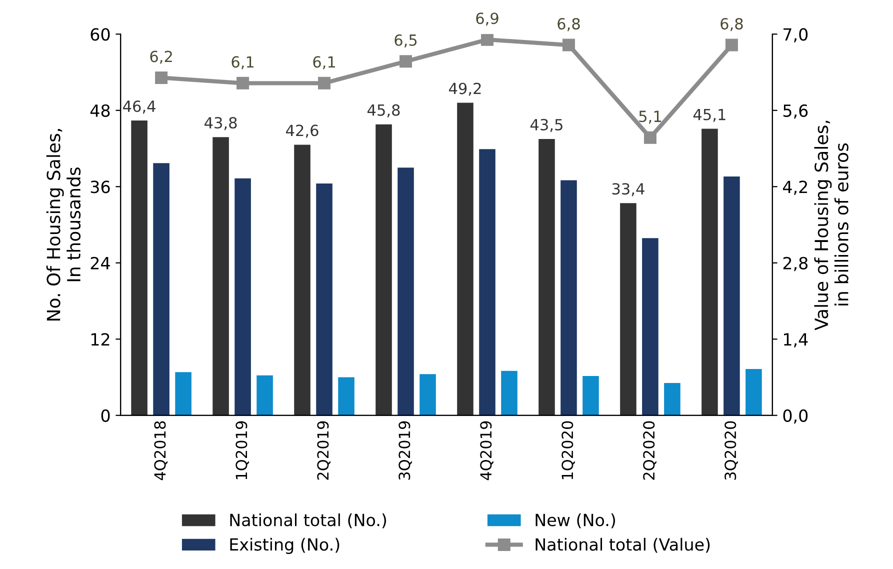 This screenshot has height=569, width=893. What do you see at coordinates (731, 450) in the screenshot?
I see `x-tick-label: 3Q2020` at bounding box center [731, 450].